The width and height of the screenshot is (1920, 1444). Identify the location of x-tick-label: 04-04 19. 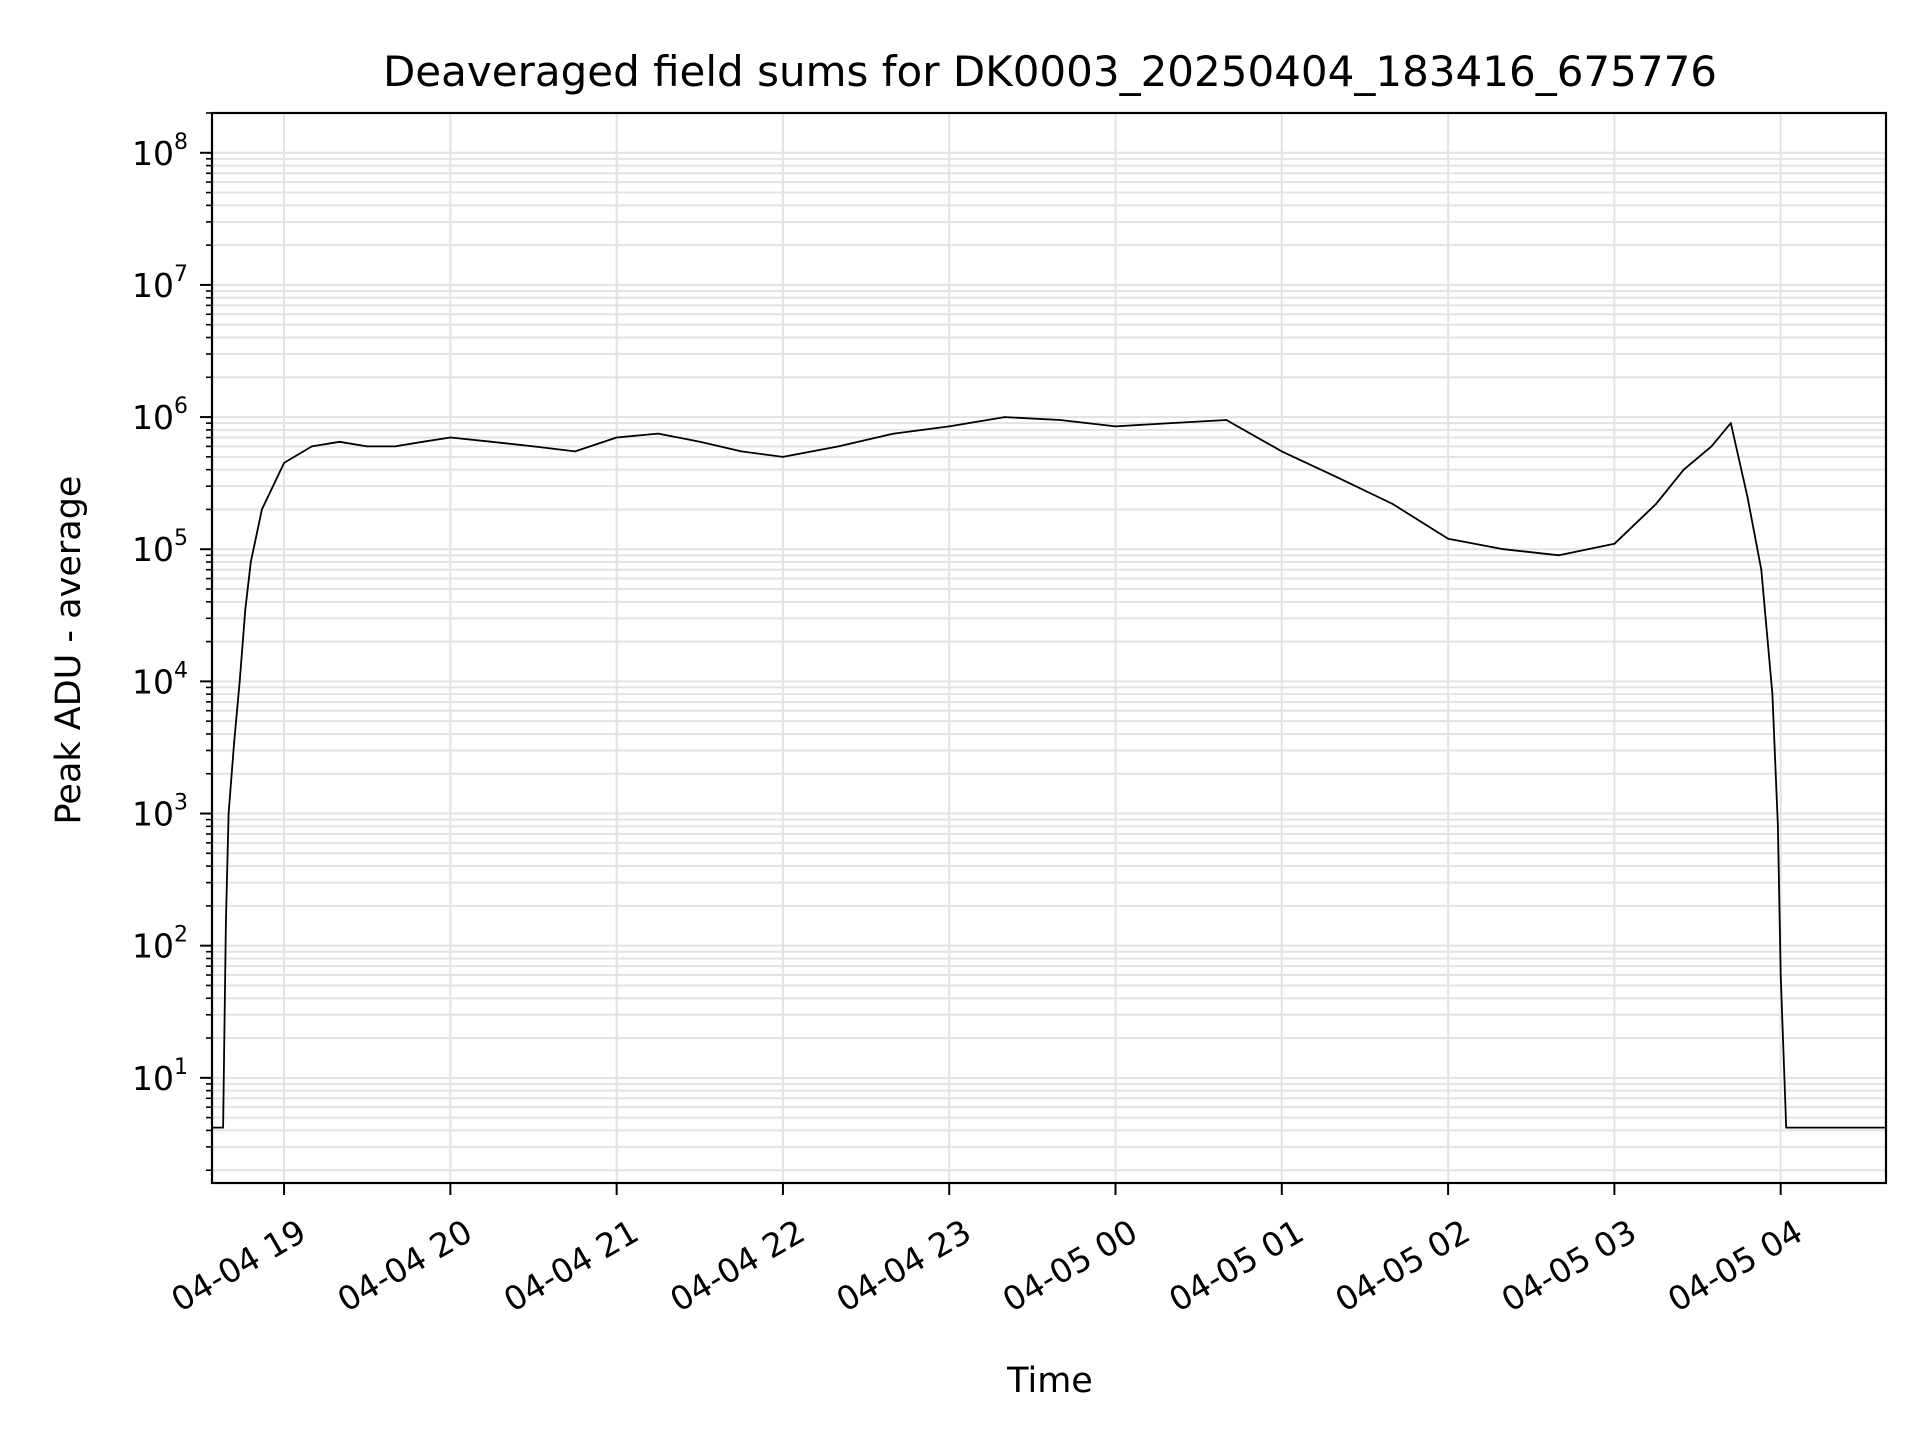
(238, 1266).